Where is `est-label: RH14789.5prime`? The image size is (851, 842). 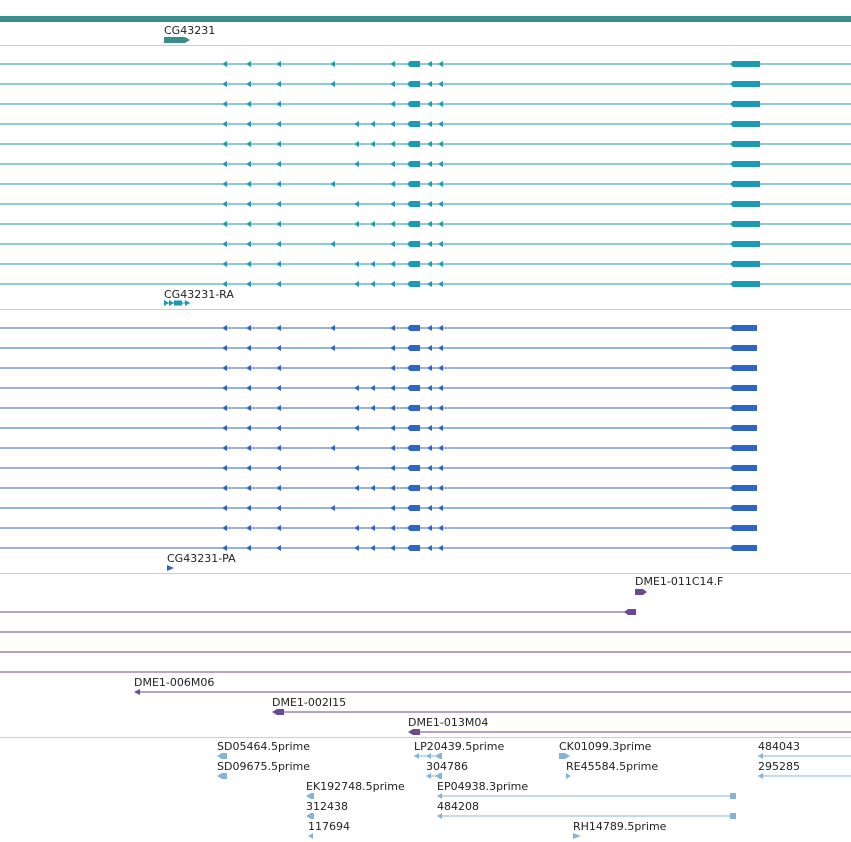
est-label: RH14789.5prime is located at coordinates (620, 826).